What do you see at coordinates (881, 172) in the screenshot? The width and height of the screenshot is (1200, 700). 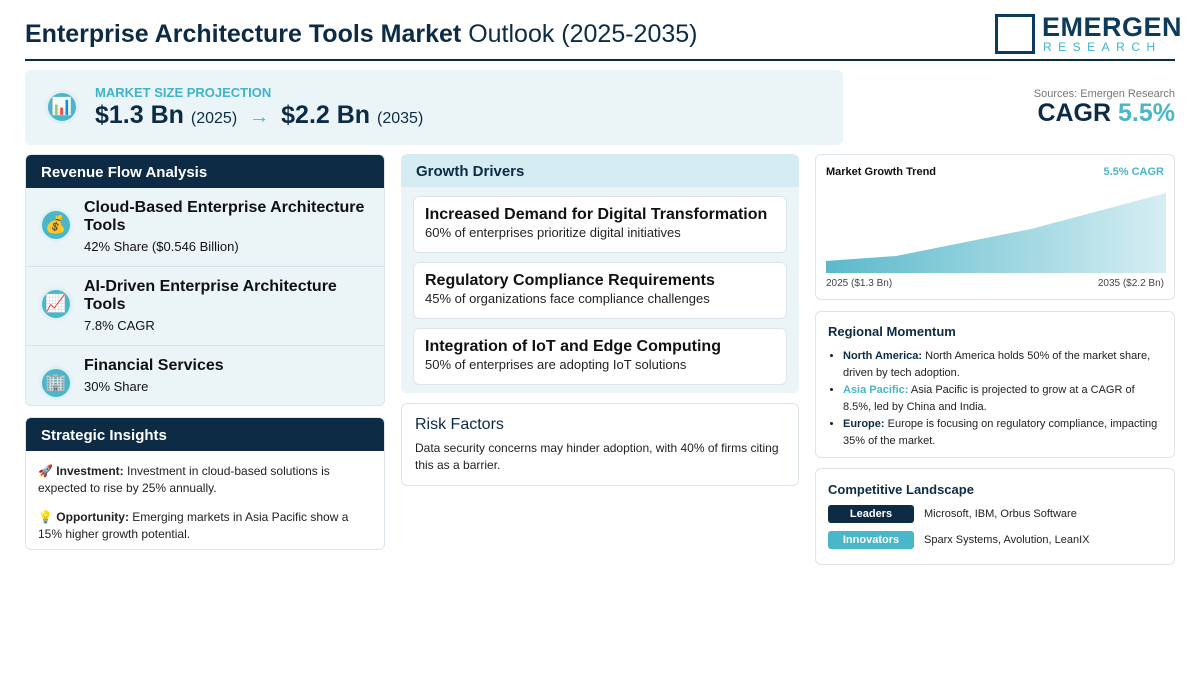 I see `trend-title: Market Growth Trend` at bounding box center [881, 172].